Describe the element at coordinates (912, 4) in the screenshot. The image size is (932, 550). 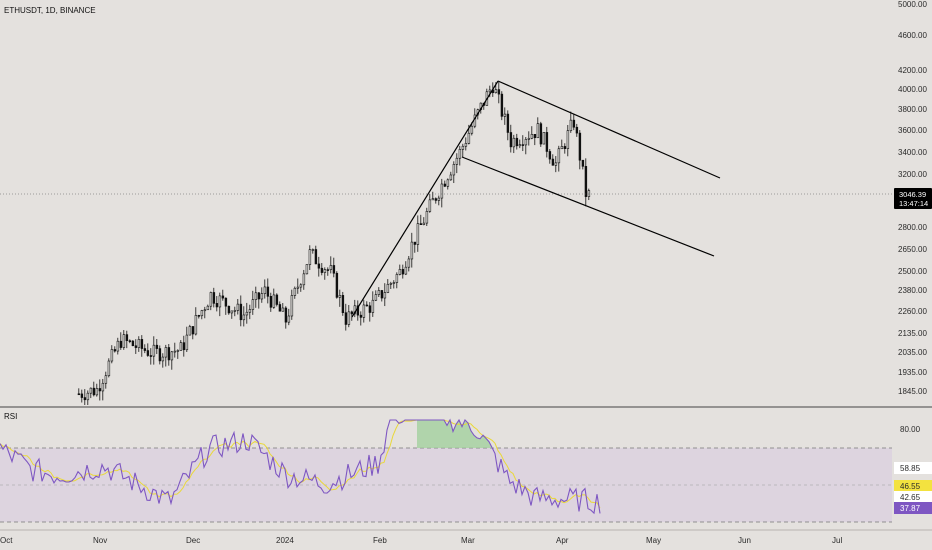
I see `price-tick-label: 5000.00` at that location.